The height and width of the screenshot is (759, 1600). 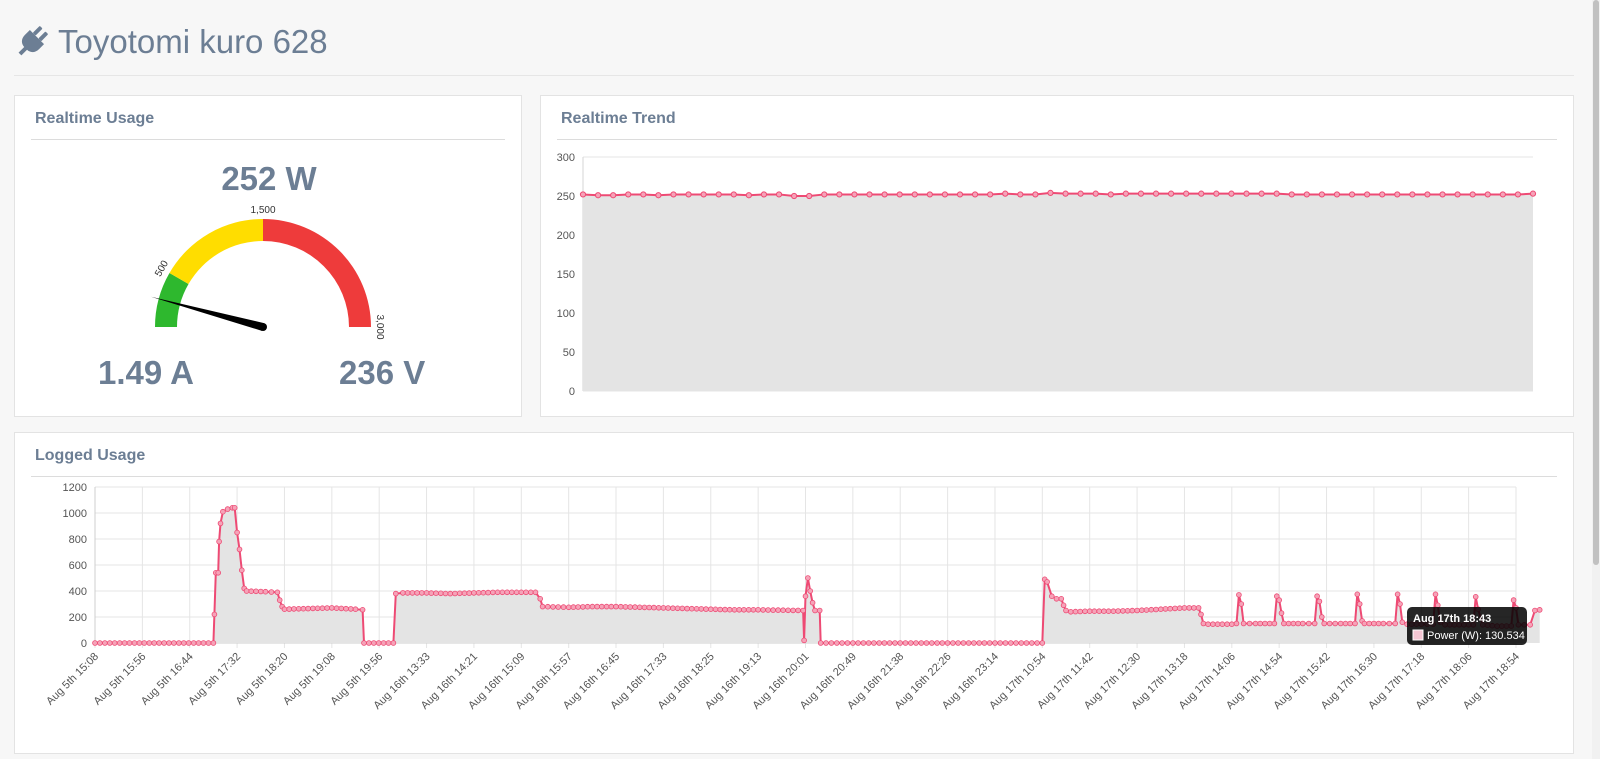 What do you see at coordinates (572, 392) in the screenshot?
I see `y-tick-label: 0` at bounding box center [572, 392].